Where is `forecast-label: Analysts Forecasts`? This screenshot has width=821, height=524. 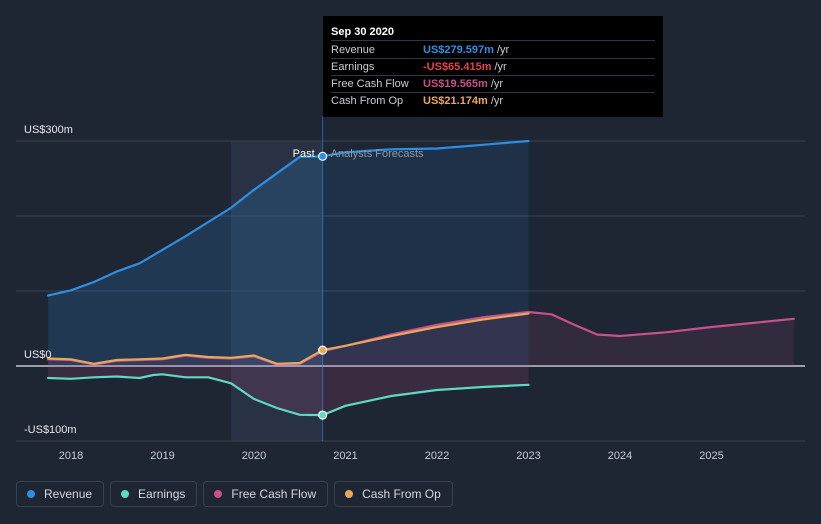
forecast-label: Analysts Forecasts is located at coordinates (377, 154).